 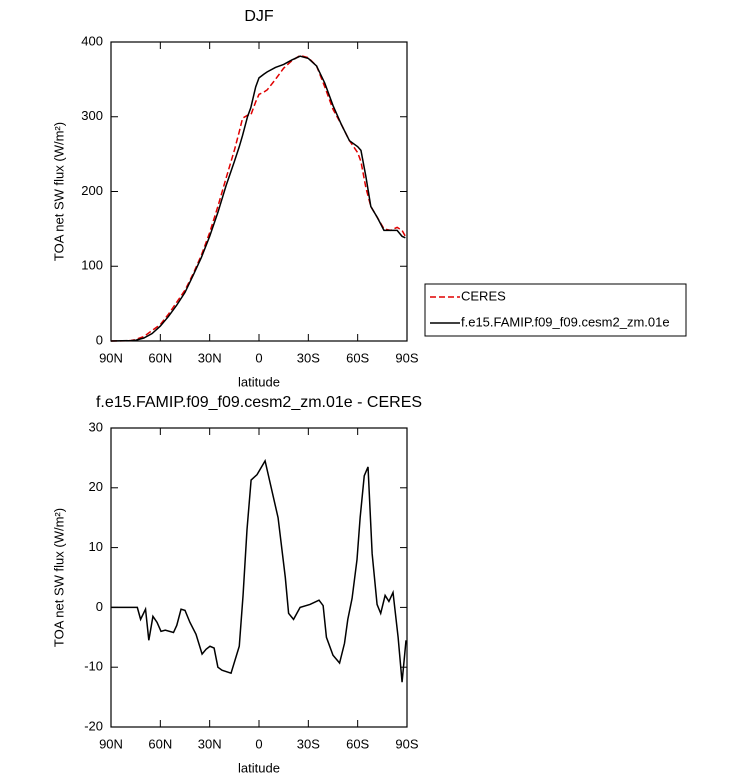 I want to click on legend-box, so click(x=555, y=310).